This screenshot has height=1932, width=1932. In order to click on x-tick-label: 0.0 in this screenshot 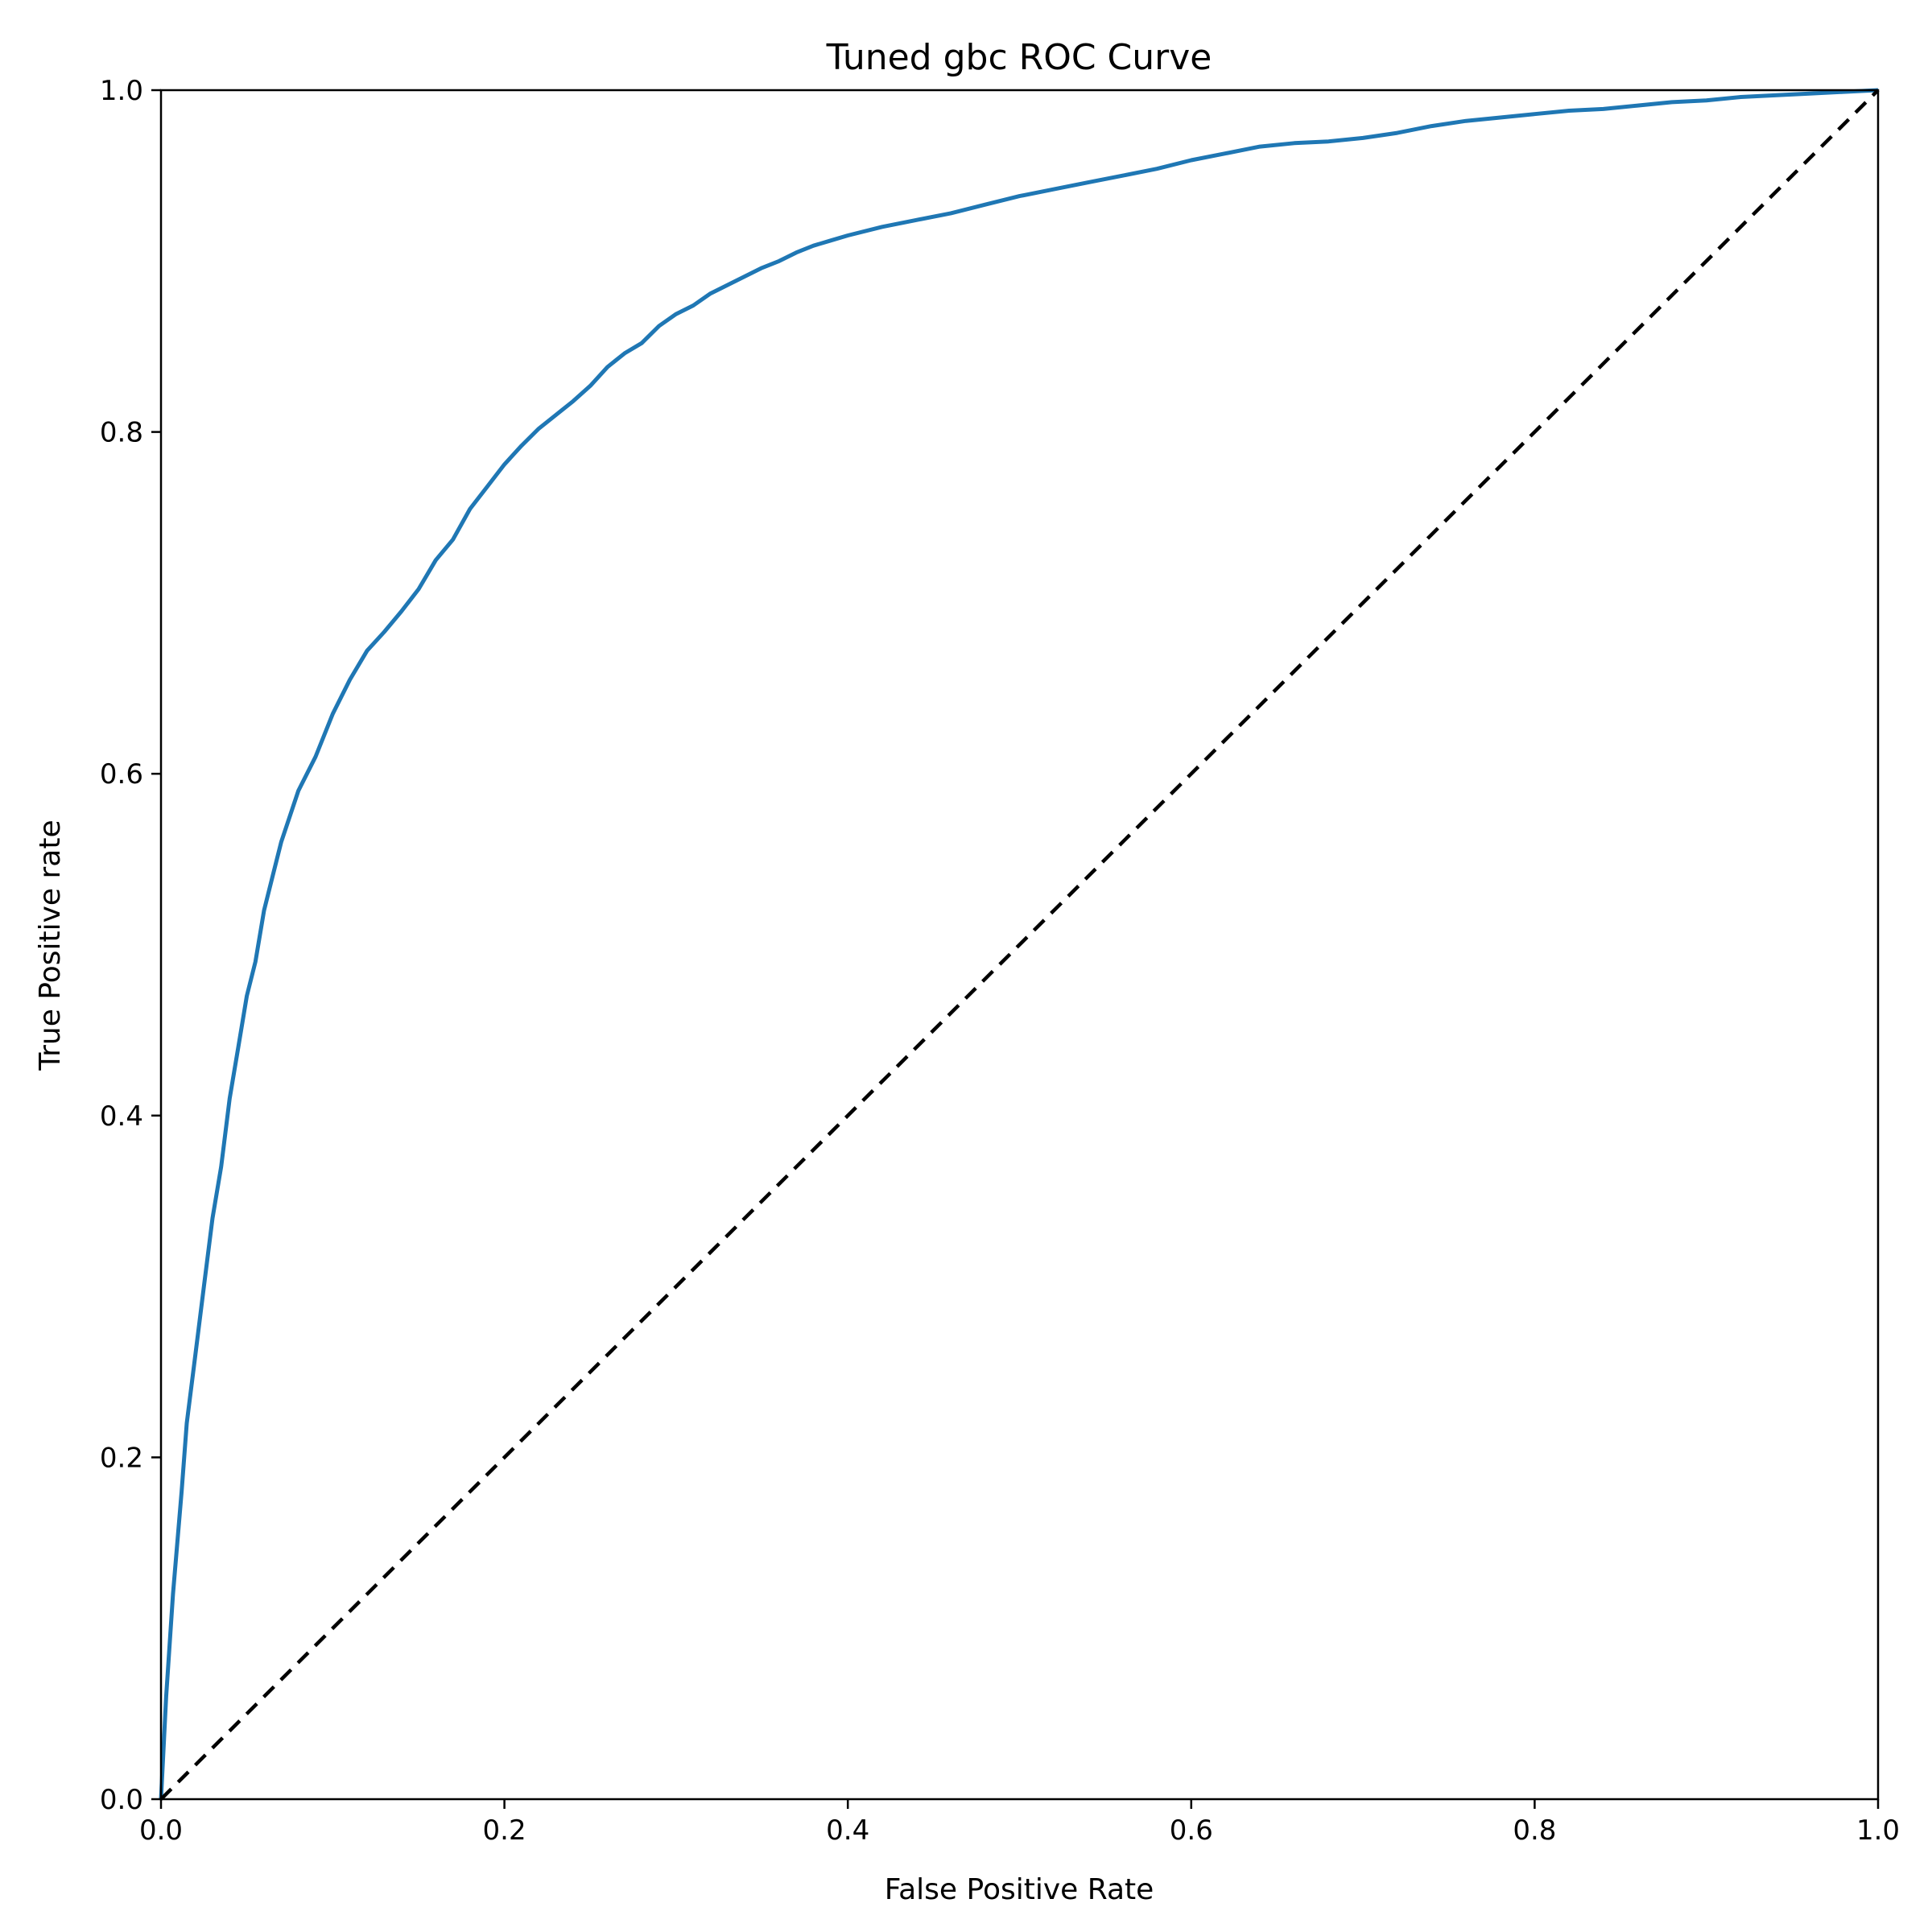, I will do `click(161, 1830)`.